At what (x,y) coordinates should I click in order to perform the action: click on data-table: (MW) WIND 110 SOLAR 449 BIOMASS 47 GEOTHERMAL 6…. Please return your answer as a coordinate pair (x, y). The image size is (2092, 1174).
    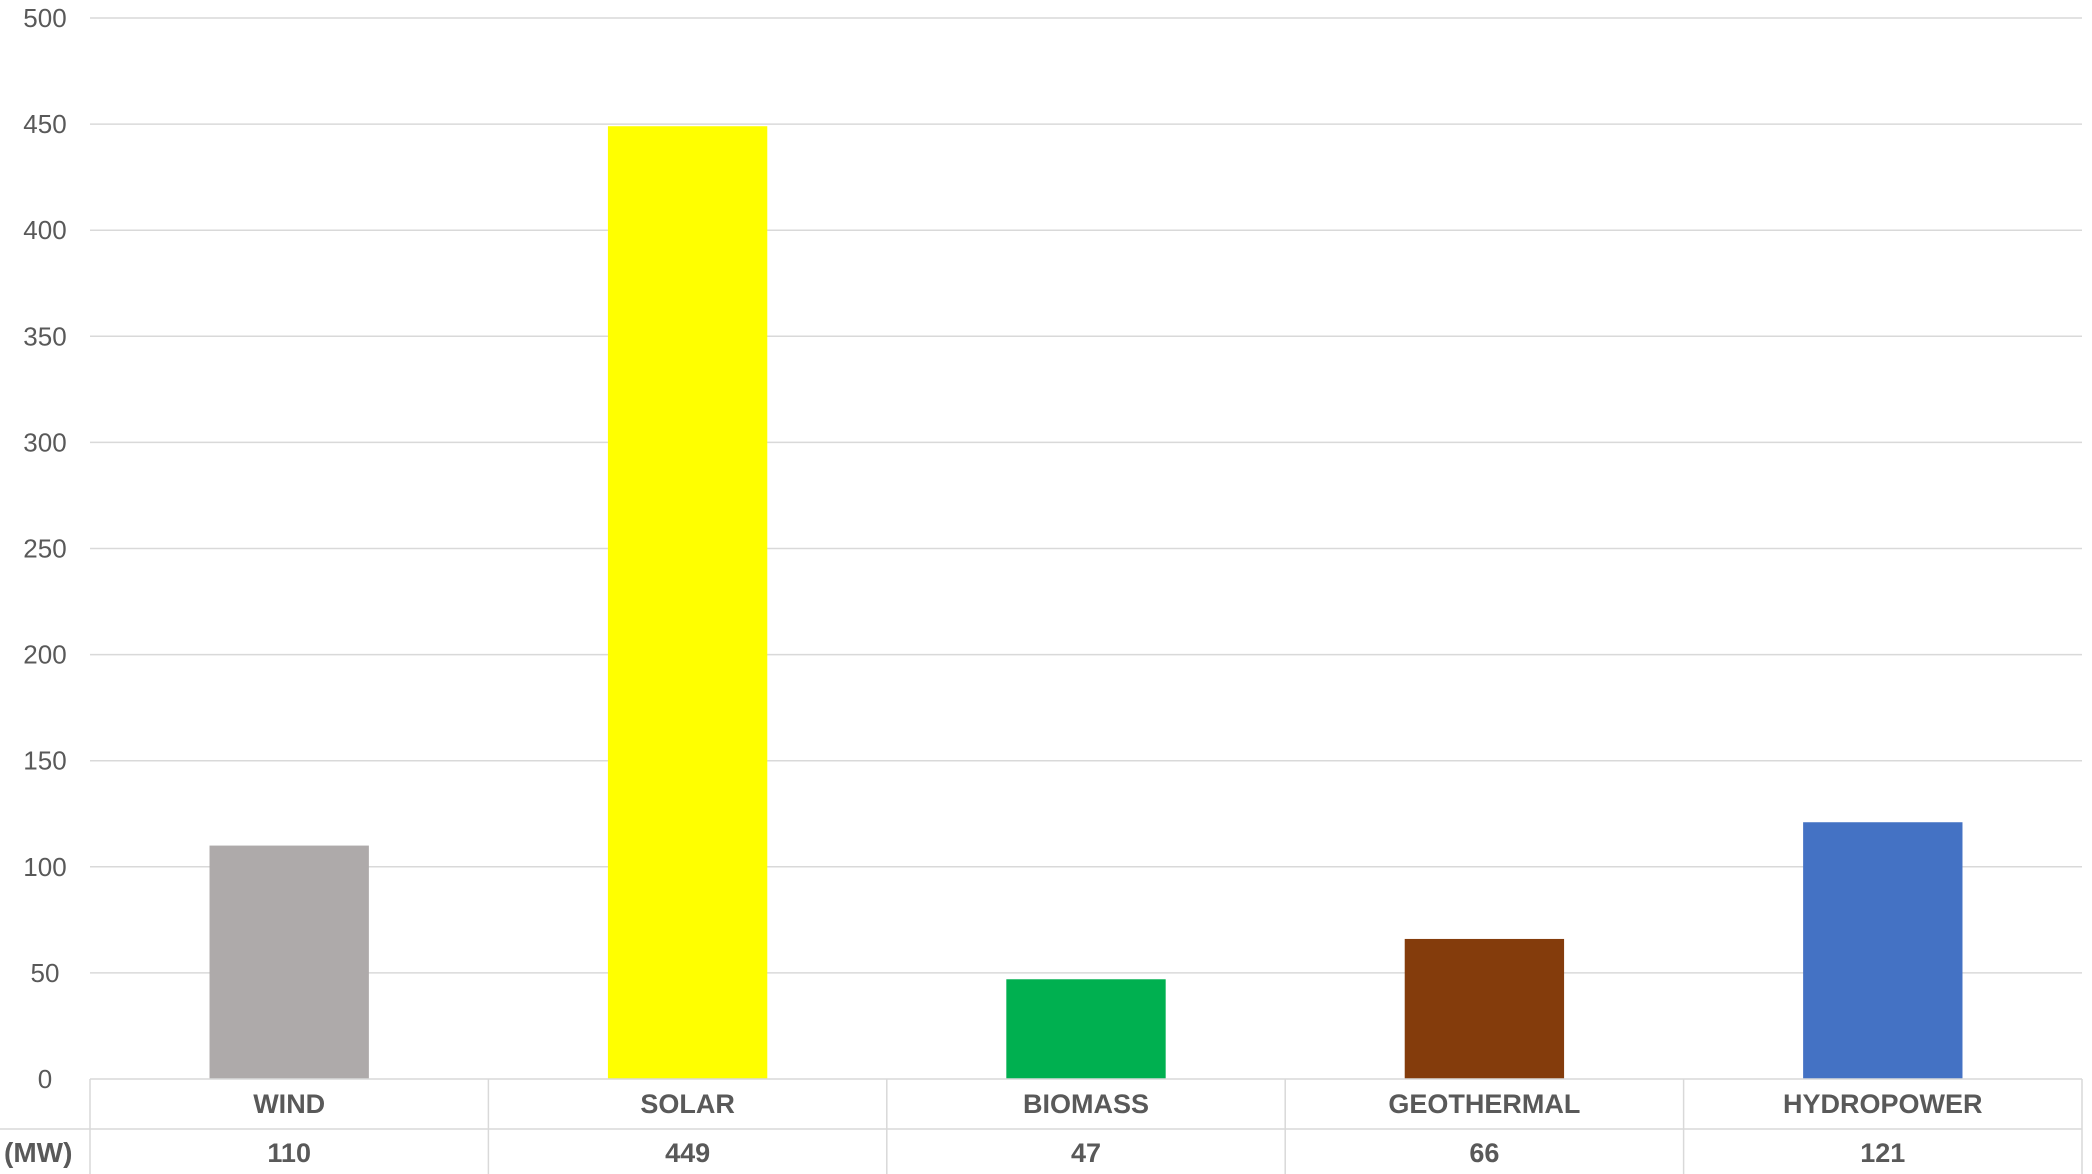
    Looking at the image, I should click on (1041, 1126).